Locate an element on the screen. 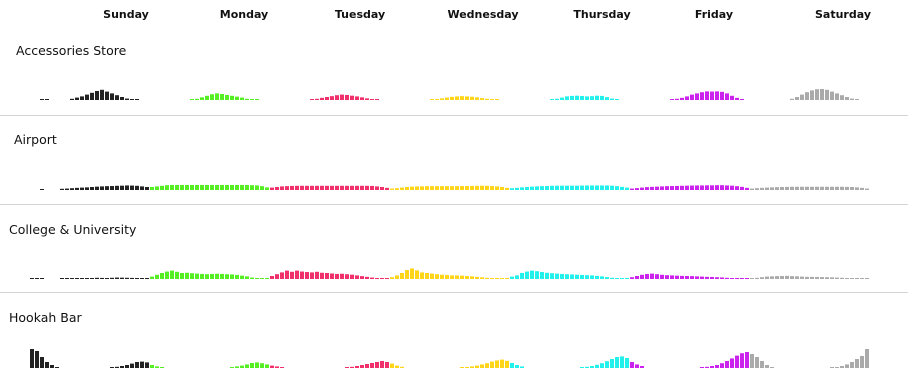 The image size is (908, 370). day-label-wednesday: Wednesday is located at coordinates (483, 14).